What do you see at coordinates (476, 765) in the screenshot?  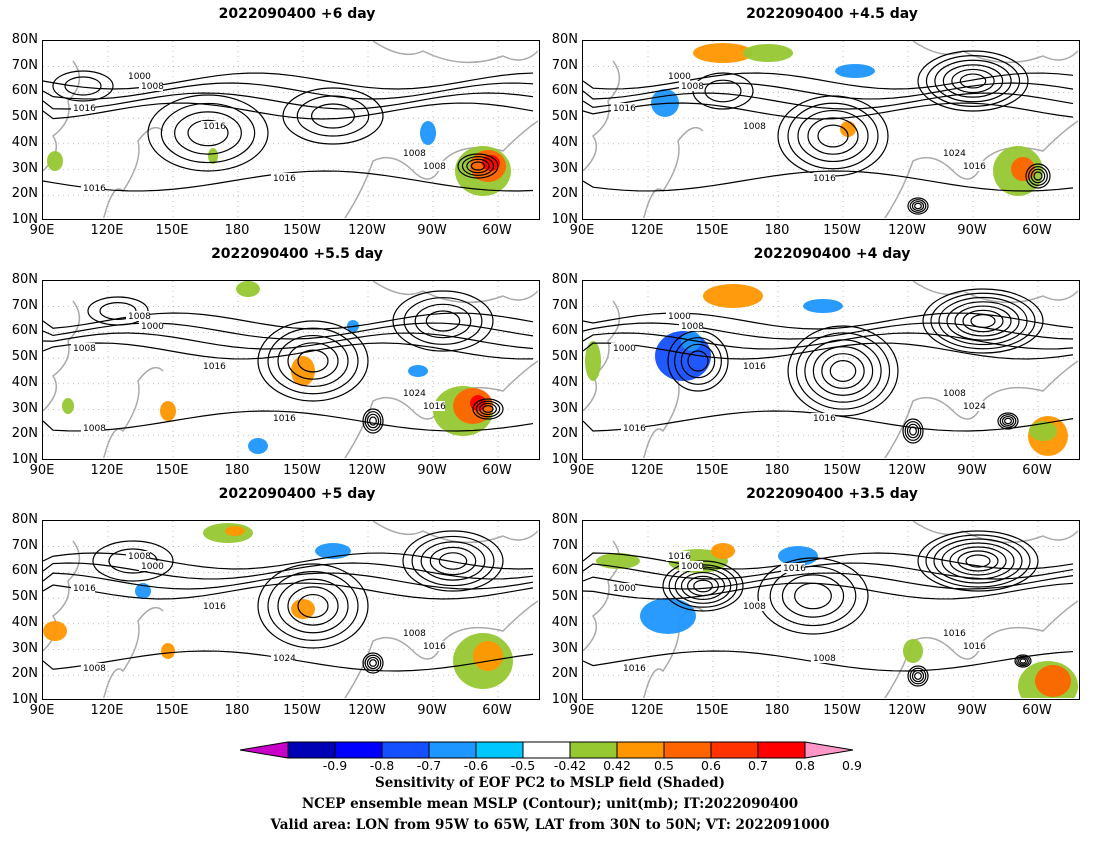 I see `colorbar-label: -0.6` at bounding box center [476, 765].